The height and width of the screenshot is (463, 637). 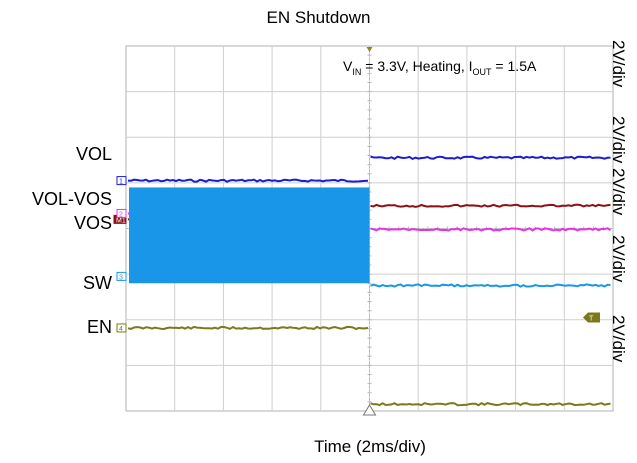 What do you see at coordinates (369, 49) in the screenshot?
I see `trigger-position-top` at bounding box center [369, 49].